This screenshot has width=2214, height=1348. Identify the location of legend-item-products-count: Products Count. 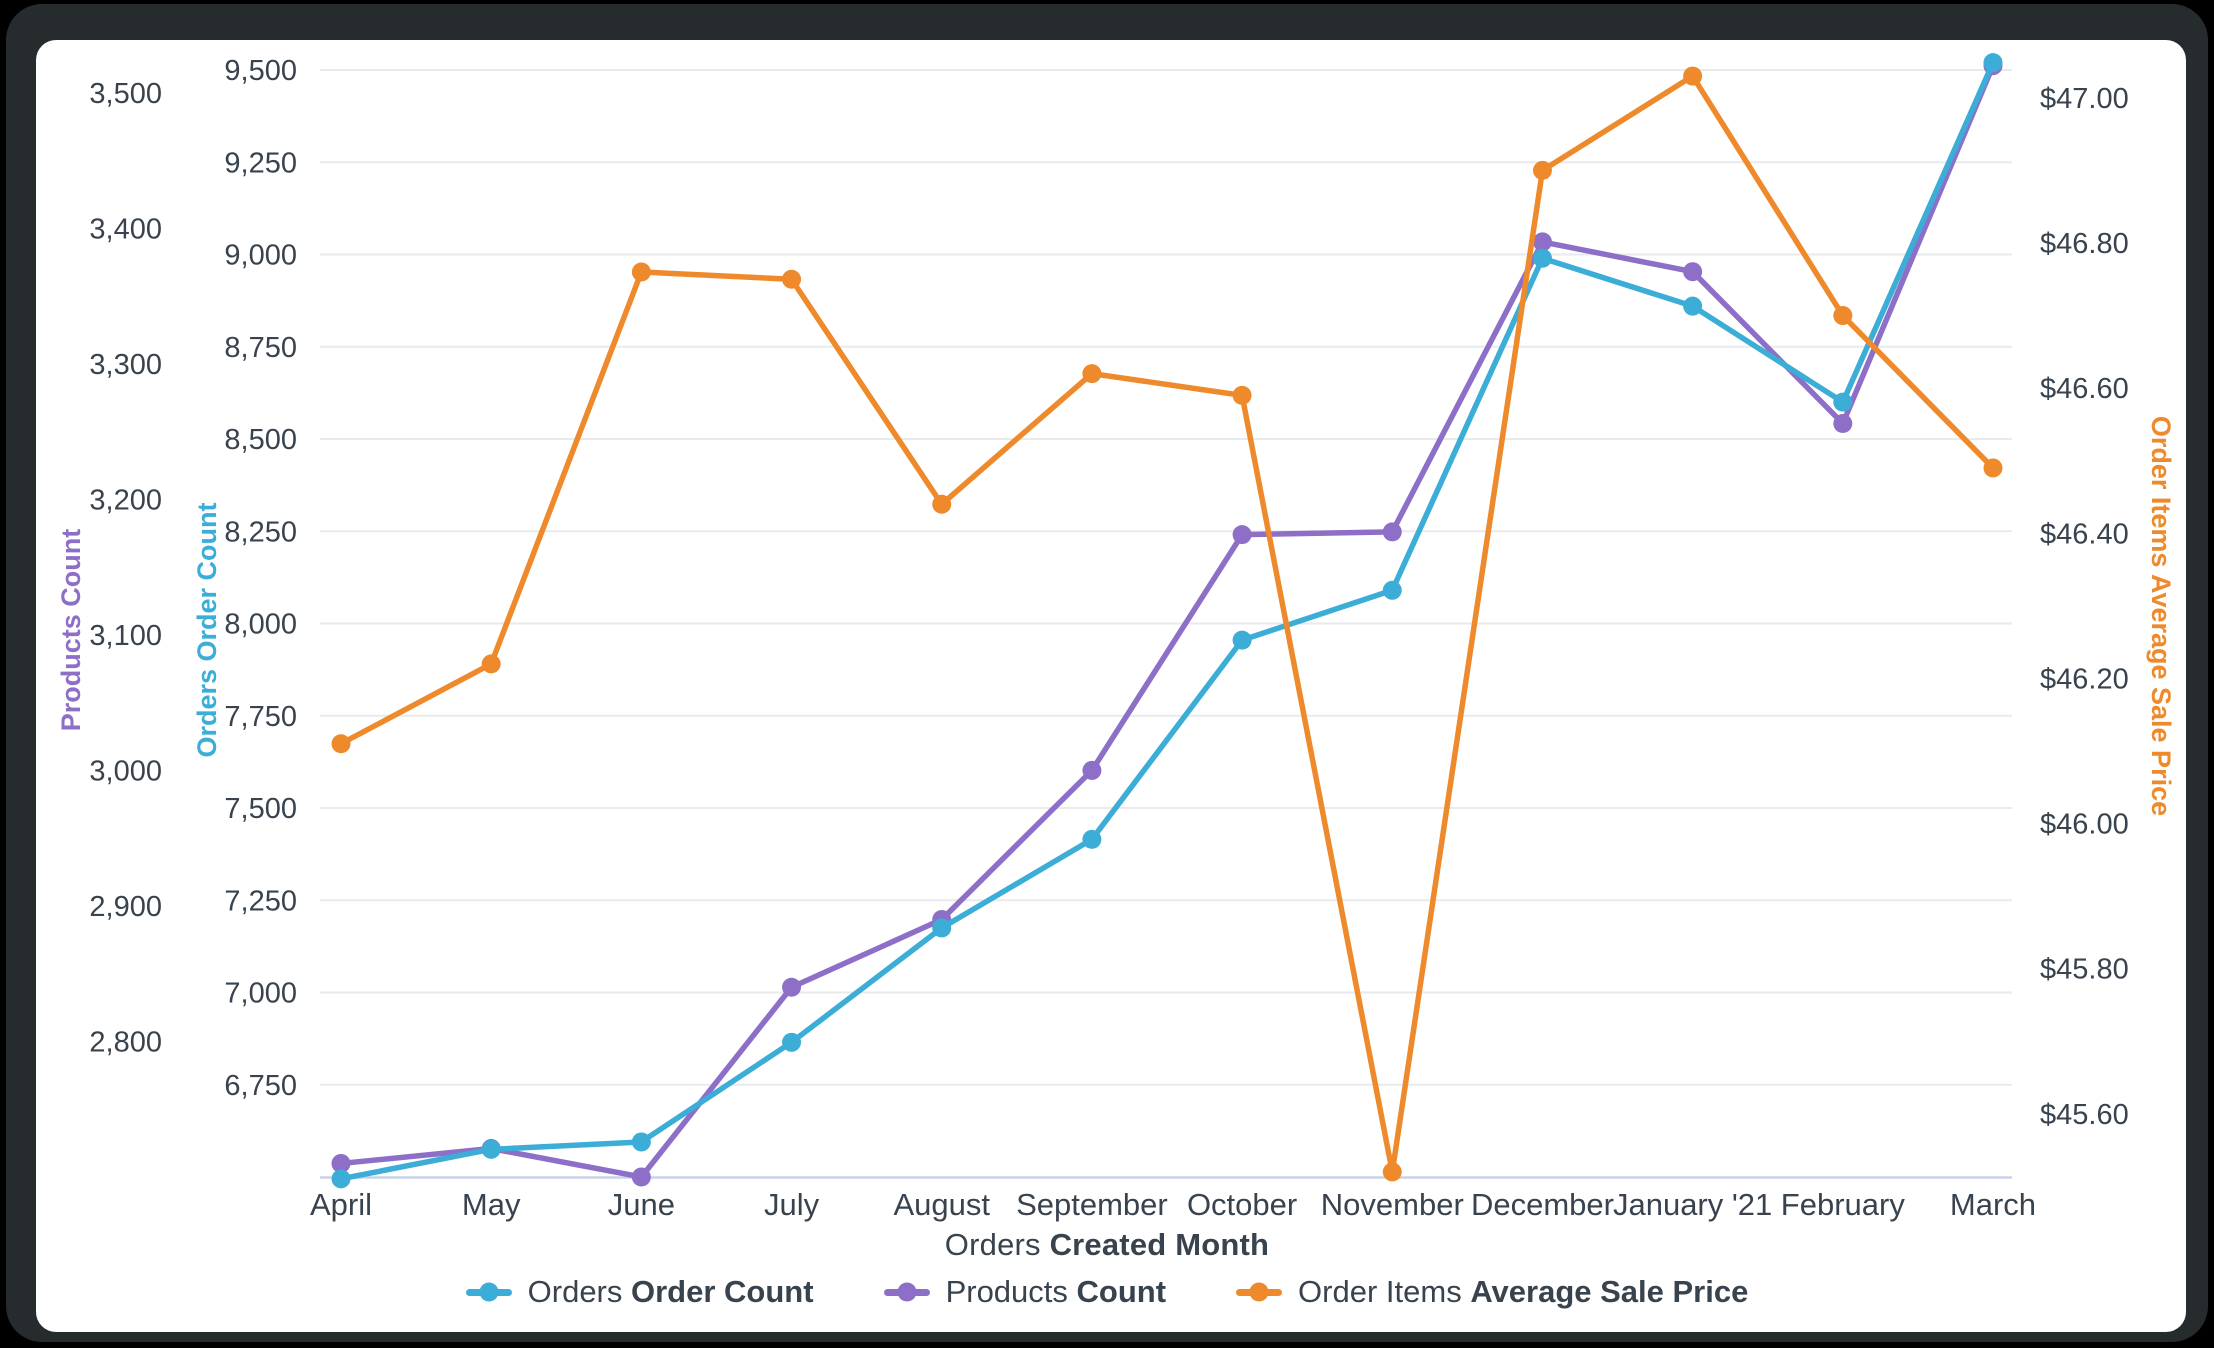
(1024, 1292).